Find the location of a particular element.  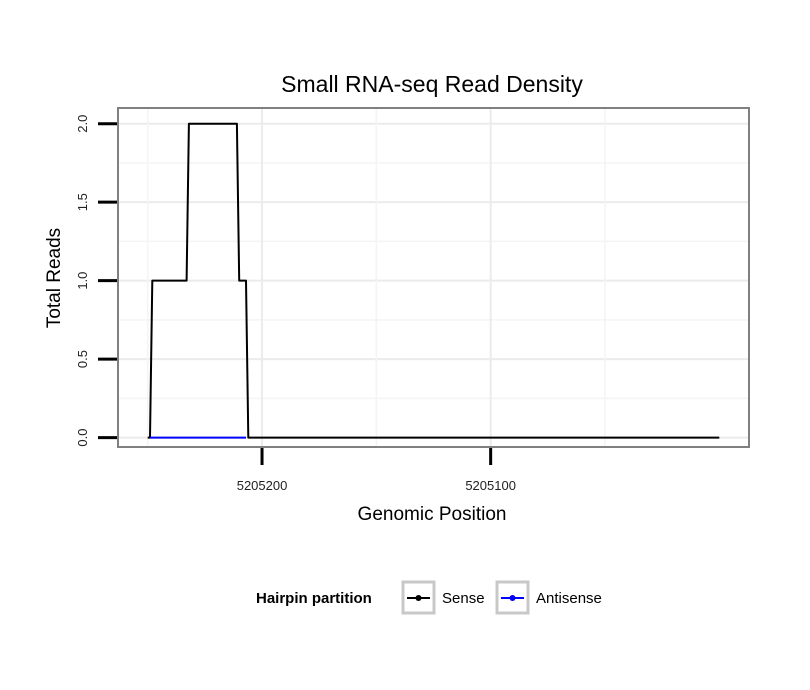

chart-title: Small RNA-seq Read Density is located at coordinates (432, 84).